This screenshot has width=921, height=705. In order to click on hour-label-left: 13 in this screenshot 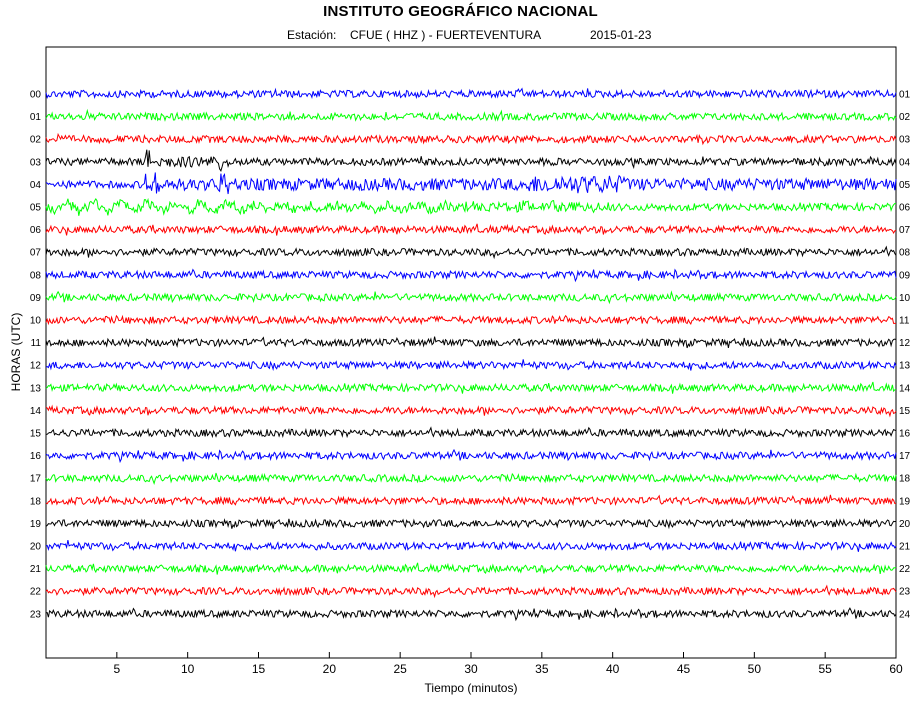, I will do `click(36, 388)`.